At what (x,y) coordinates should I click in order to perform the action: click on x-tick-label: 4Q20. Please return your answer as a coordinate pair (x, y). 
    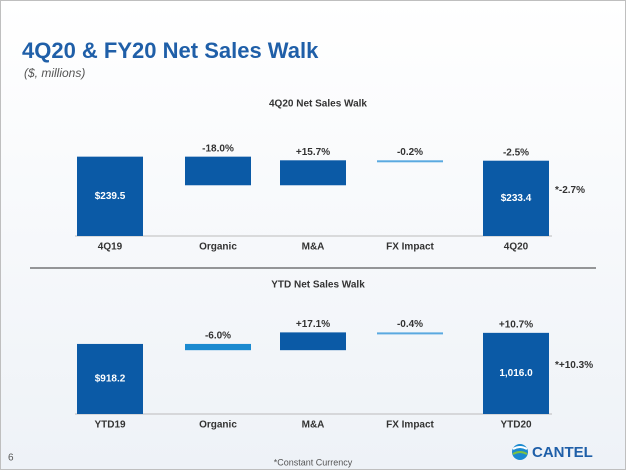
    Looking at the image, I should click on (516, 247).